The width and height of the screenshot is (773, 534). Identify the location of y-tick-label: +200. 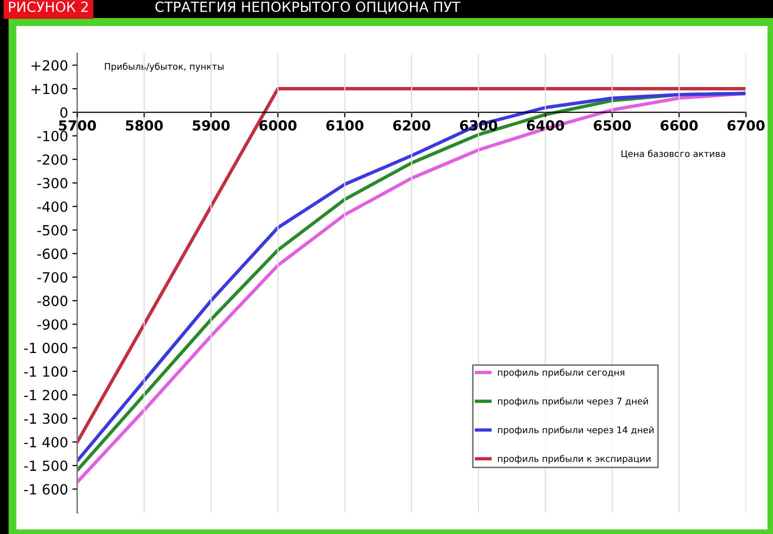
(50, 65).